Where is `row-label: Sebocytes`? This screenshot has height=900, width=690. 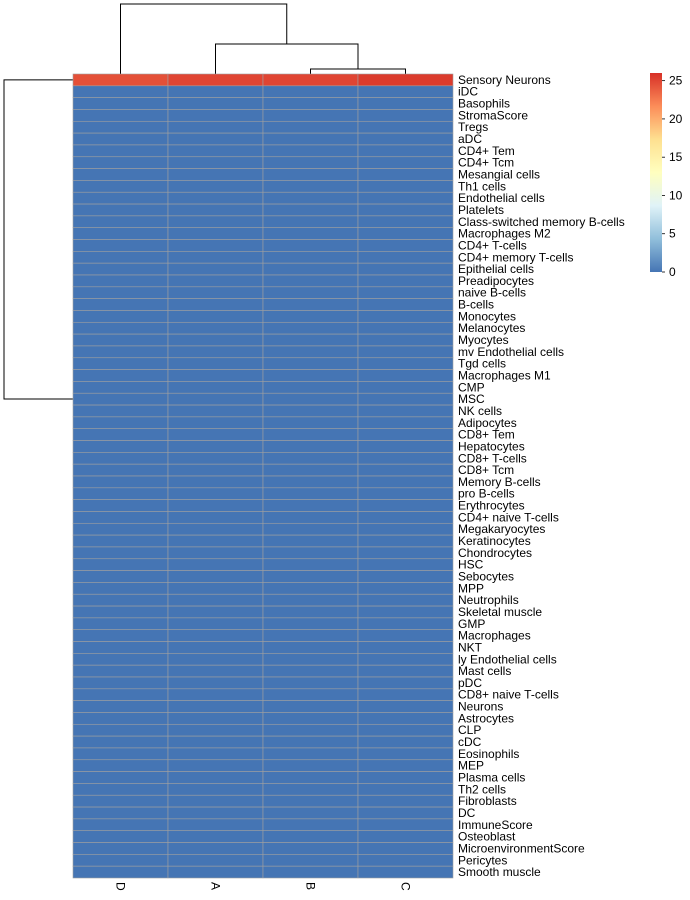
row-label: Sebocytes is located at coordinates (486, 577).